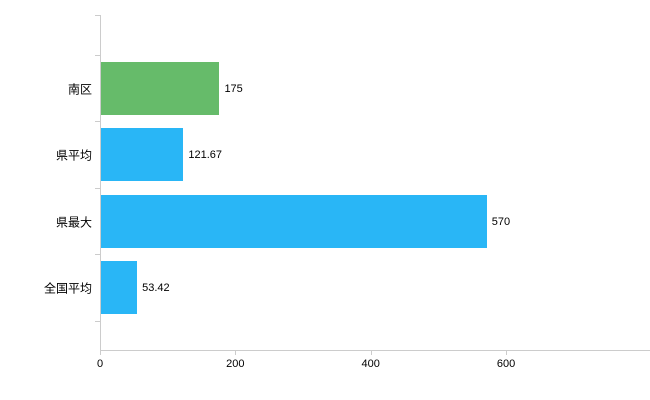  What do you see at coordinates (79, 89) in the screenshot?
I see `category-label: 南区` at bounding box center [79, 89].